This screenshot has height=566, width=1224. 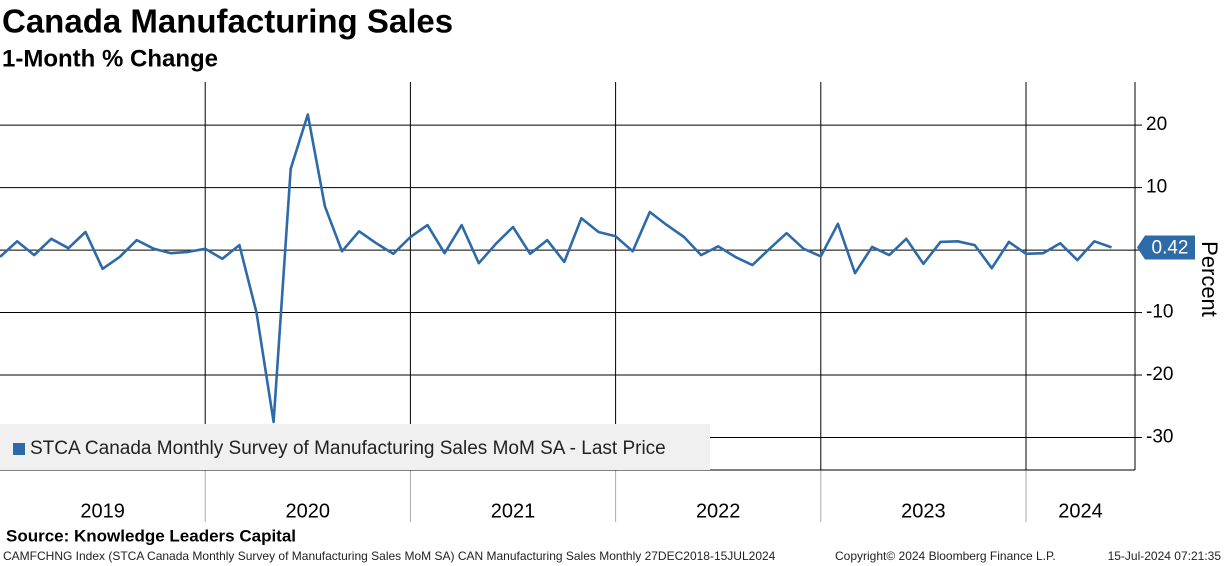 I want to click on y-tick-label: 10, so click(x=1156, y=187).